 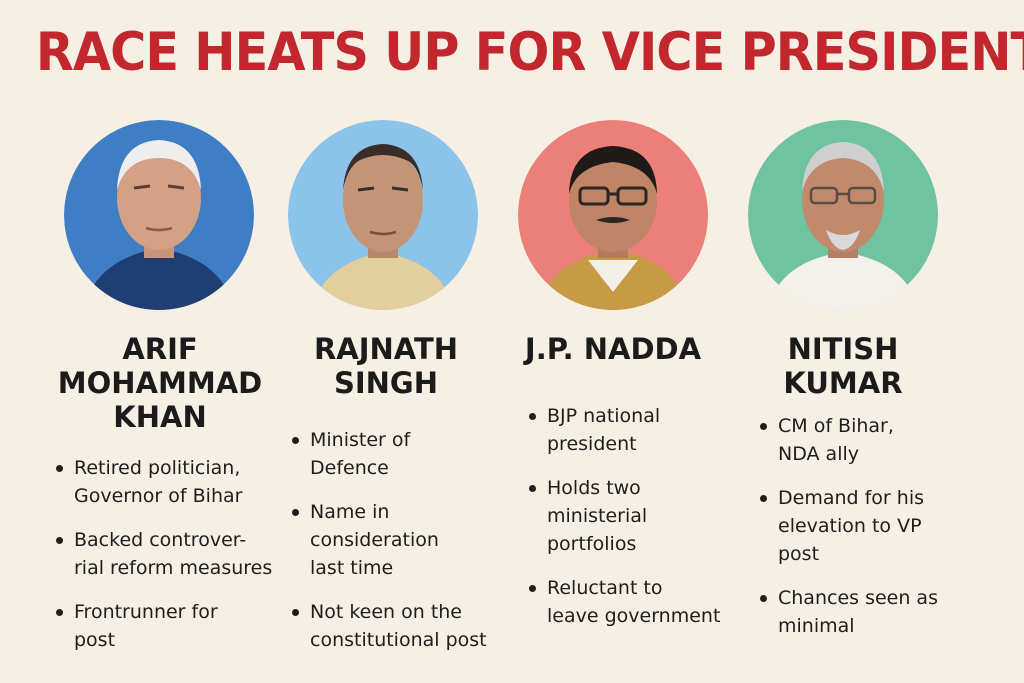 I want to click on headline: RACE HEATS UP FOR VICE PRESIDENT, so click(x=529, y=52).